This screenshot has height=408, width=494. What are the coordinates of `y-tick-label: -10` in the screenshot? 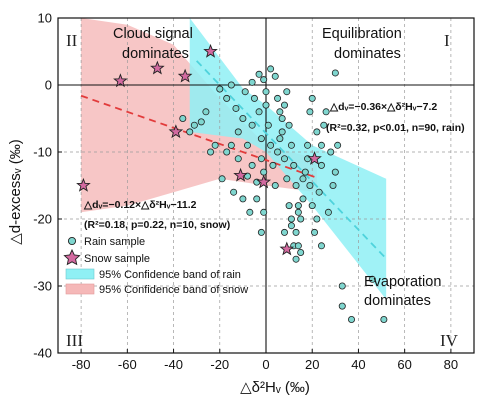 It's located at (42, 152).